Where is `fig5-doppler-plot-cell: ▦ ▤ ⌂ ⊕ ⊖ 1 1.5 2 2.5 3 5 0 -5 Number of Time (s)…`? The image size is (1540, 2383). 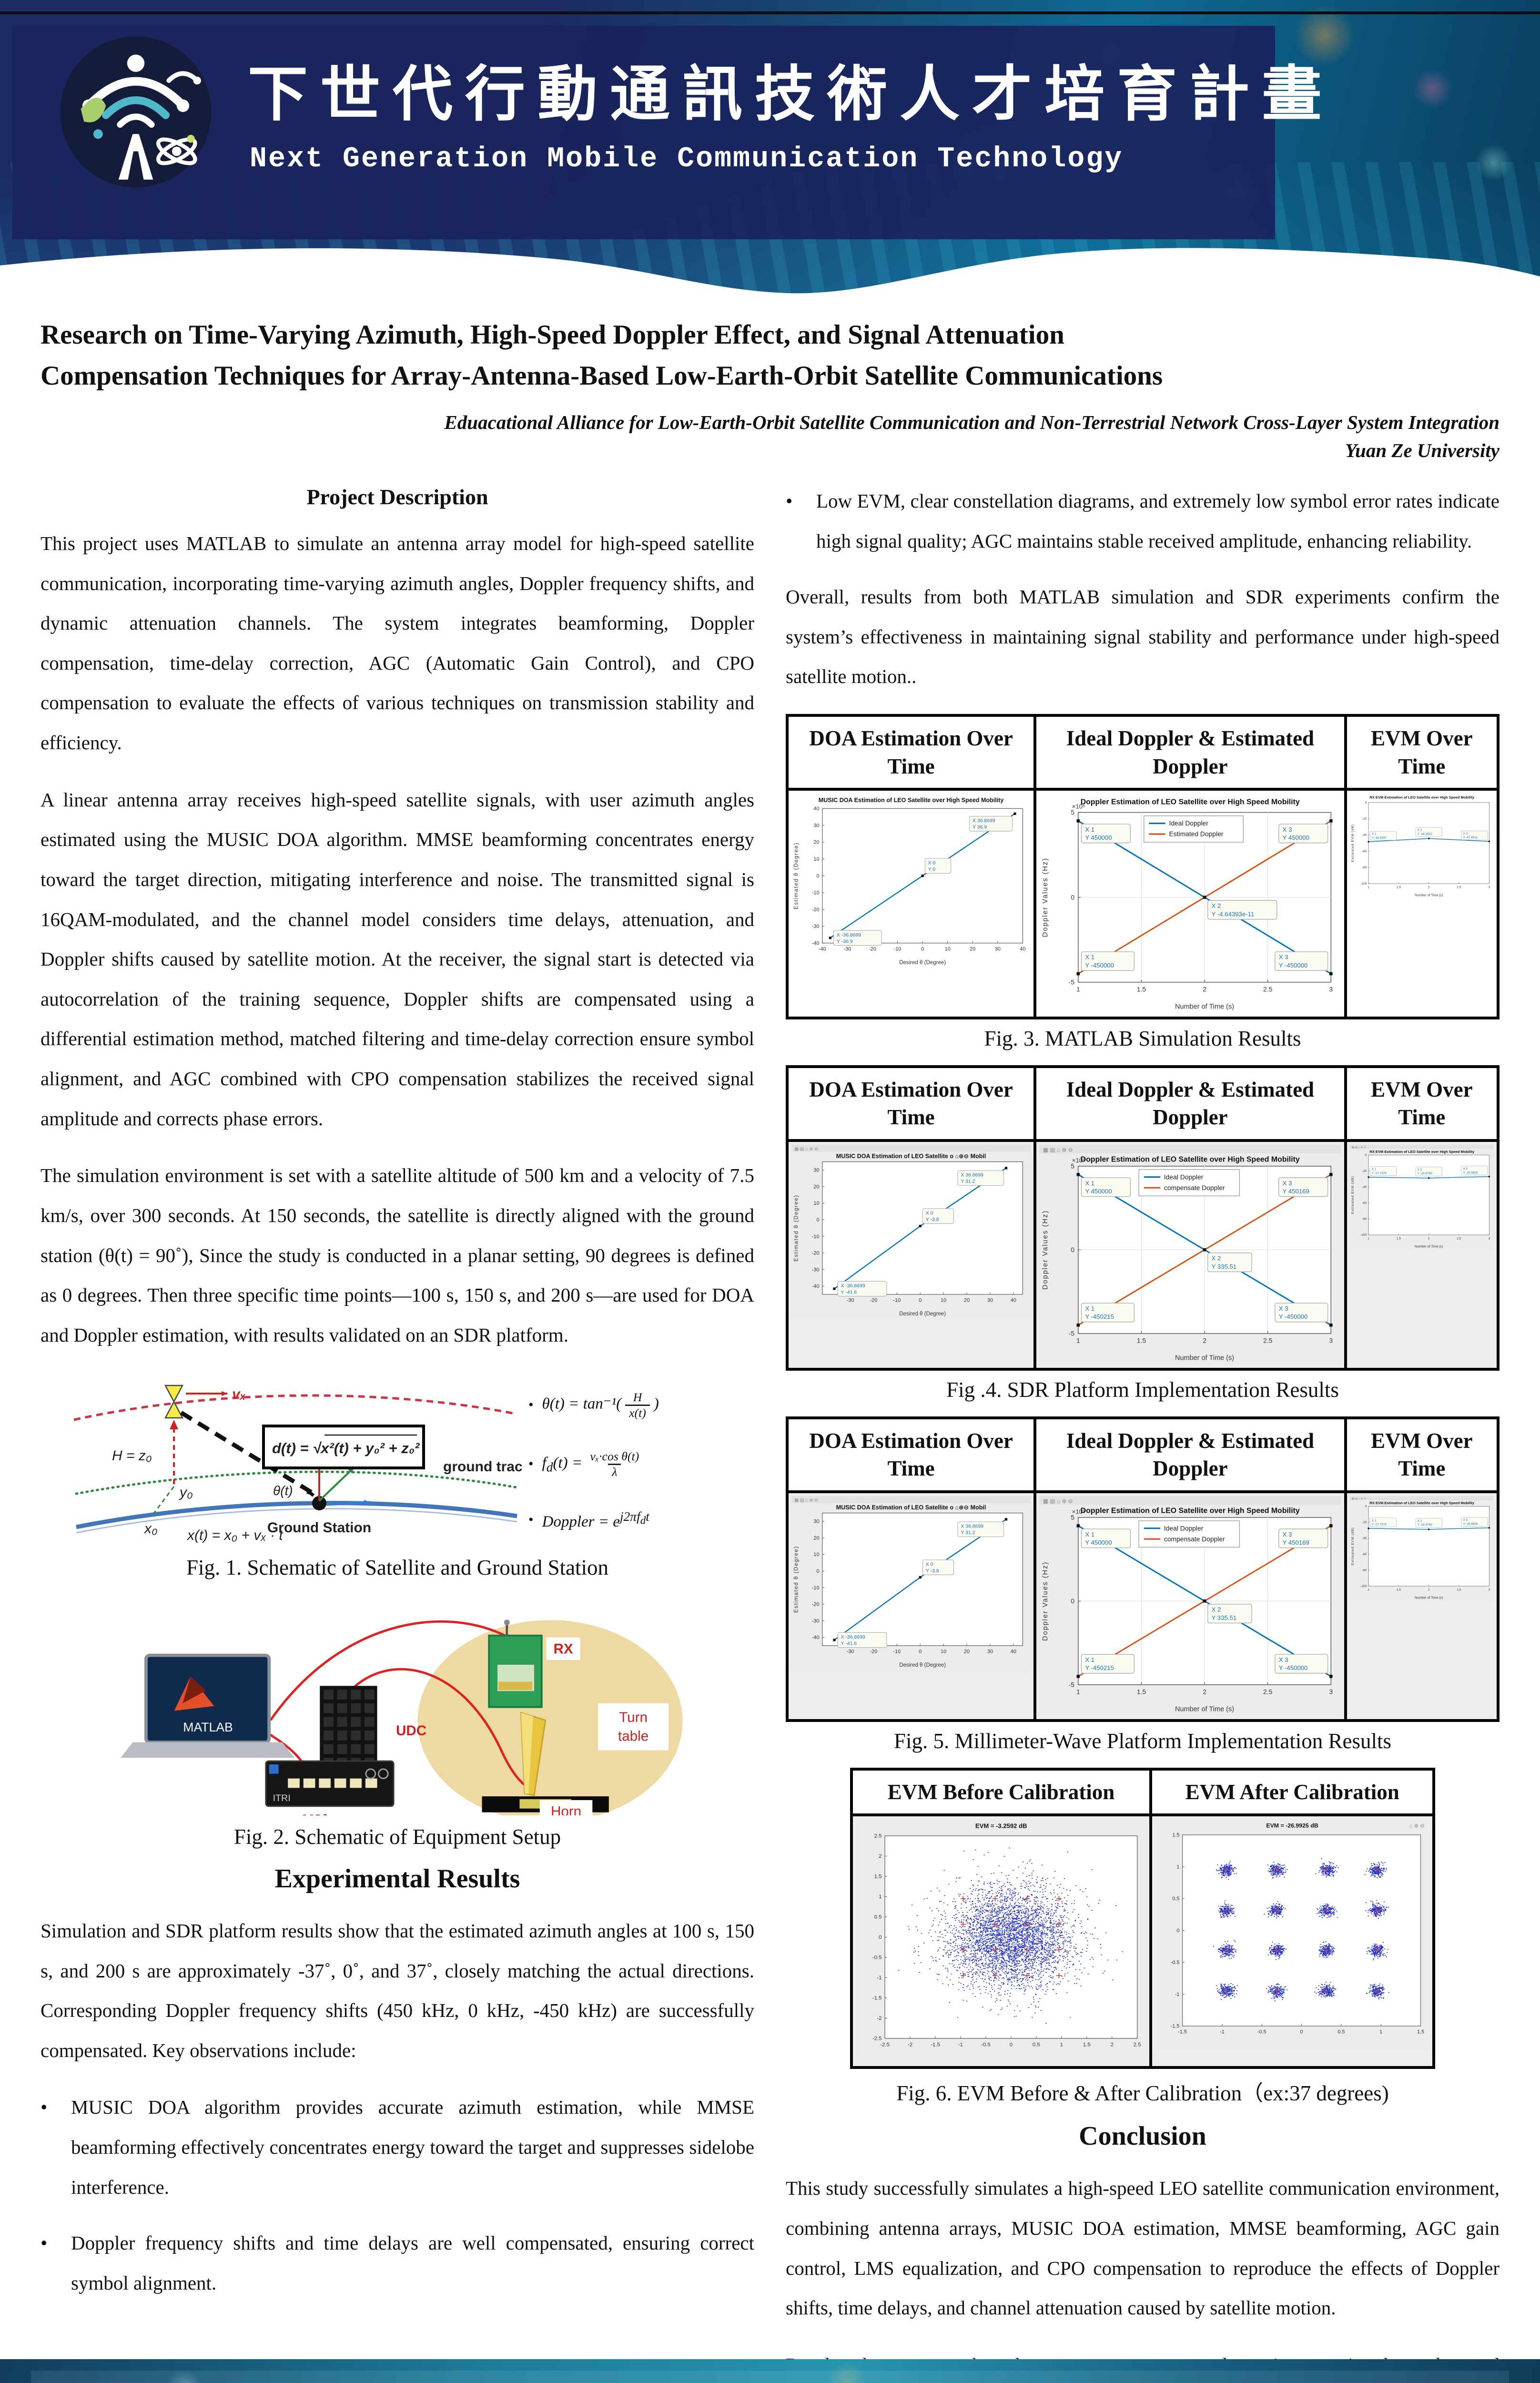 fig5-doppler-plot-cell: ▦ ▤ ⌂ ⊕ ⊖ 1 1.5 2 2.5 3 5 0 -5 Number of Time (s)… is located at coordinates (1190, 1606).